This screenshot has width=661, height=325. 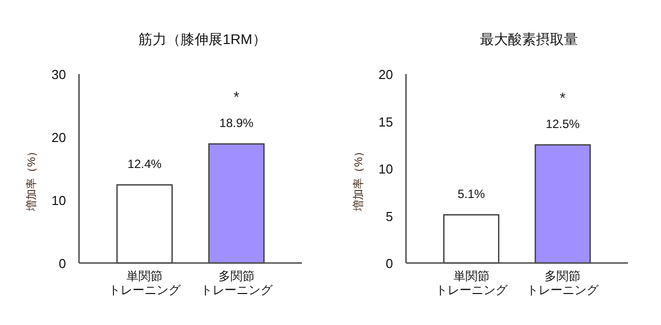 What do you see at coordinates (202, 39) in the screenshot?
I see `chart-title: 筋力（膝伸展1RM）` at bounding box center [202, 39].